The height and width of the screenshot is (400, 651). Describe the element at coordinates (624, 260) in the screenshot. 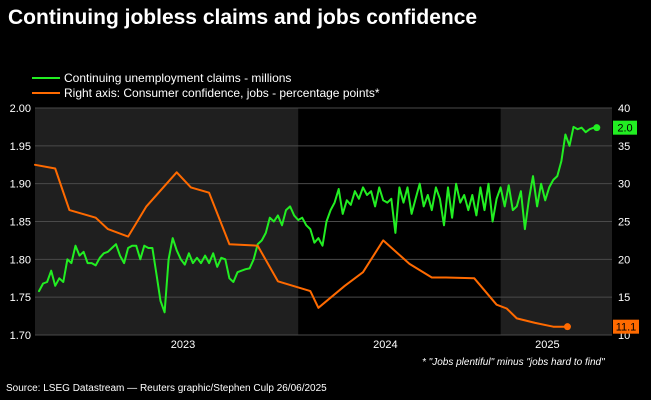

I see `right-axis-tick-label: 20` at that location.